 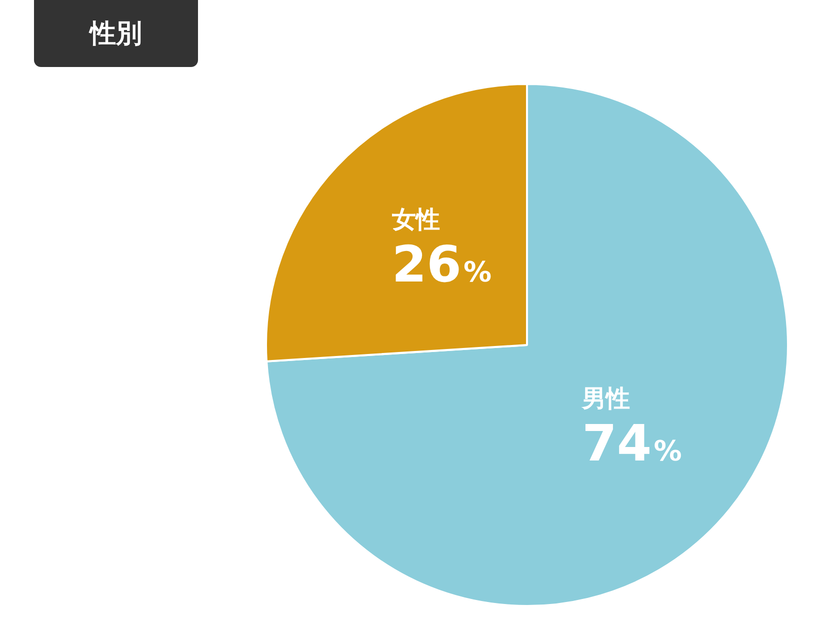 What do you see at coordinates (415, 220) in the screenshot?
I see `slice-label: 女性` at bounding box center [415, 220].